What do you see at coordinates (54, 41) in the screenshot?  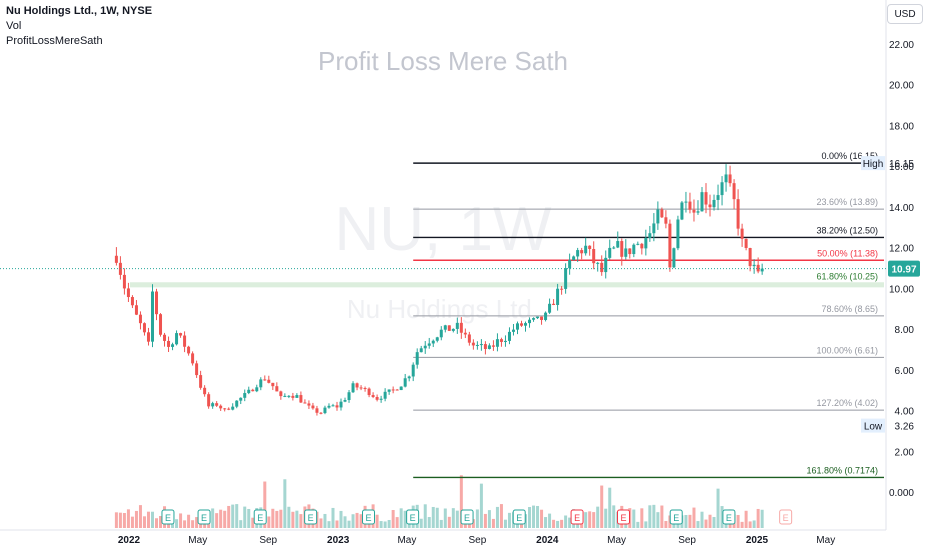 I see `custom-indicator-label: ProfitLossMereSath` at bounding box center [54, 41].